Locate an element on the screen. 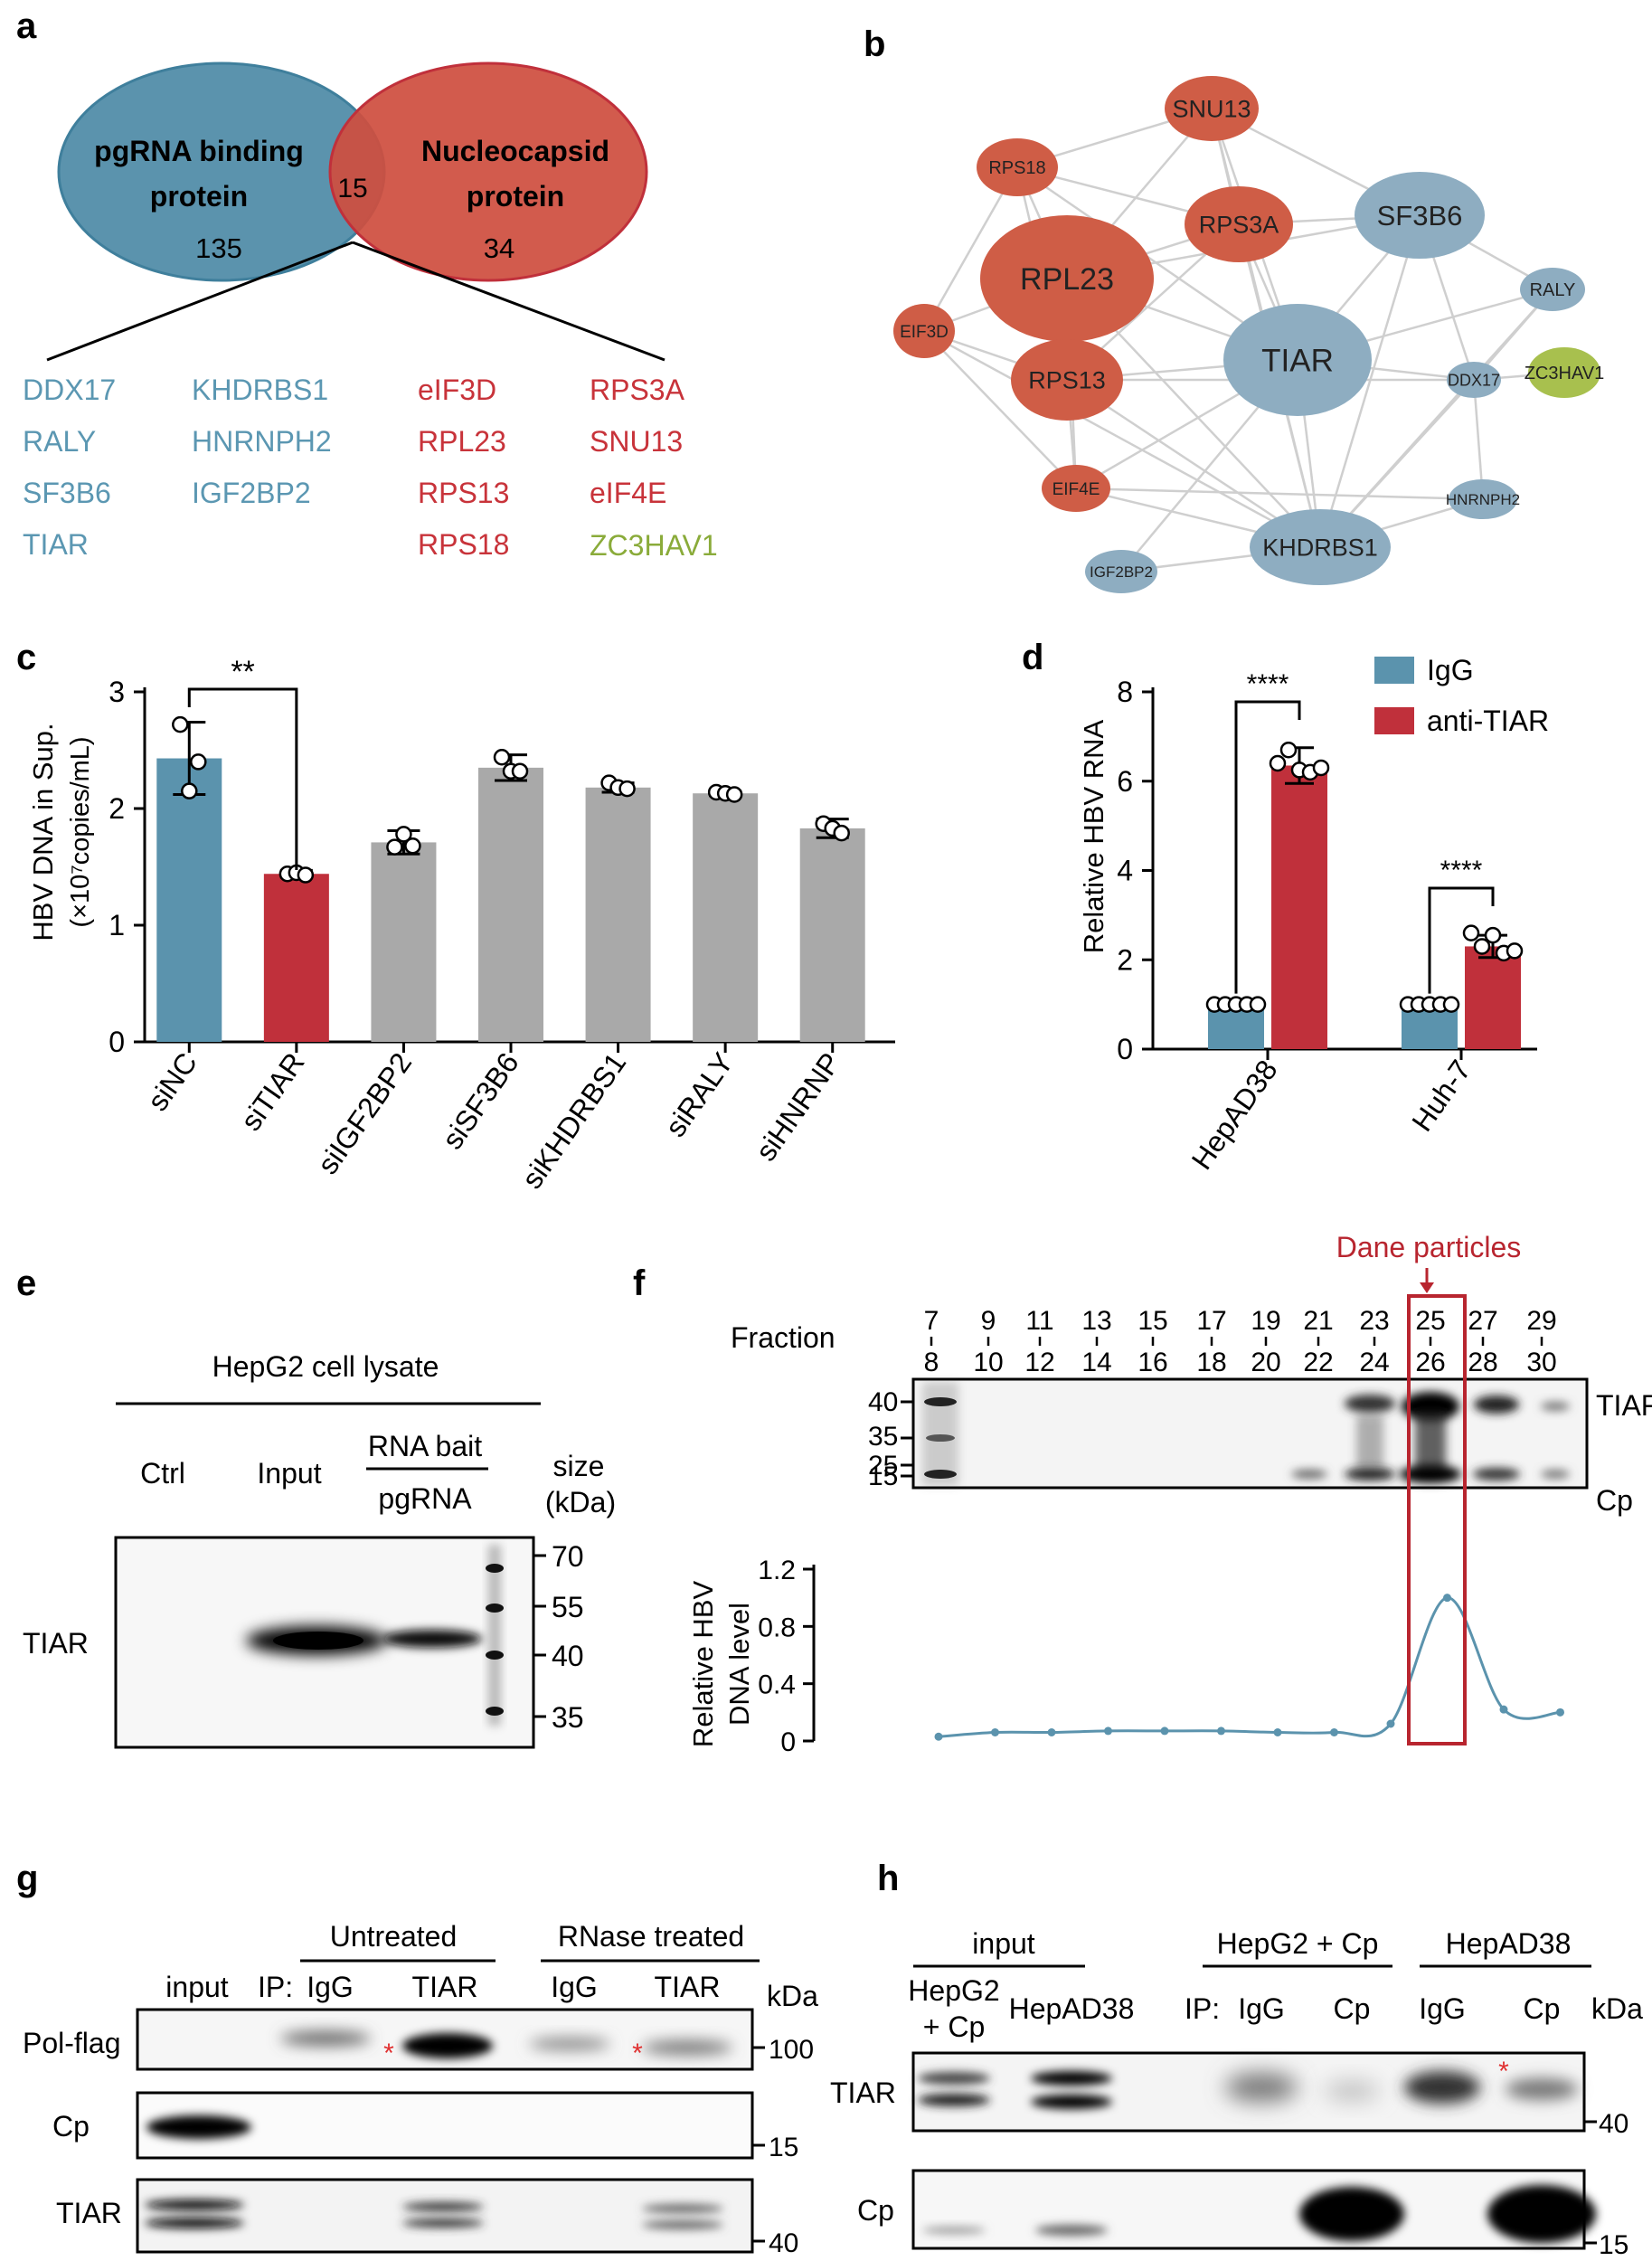  f-marker-40: 40 is located at coordinates (883, 1402).